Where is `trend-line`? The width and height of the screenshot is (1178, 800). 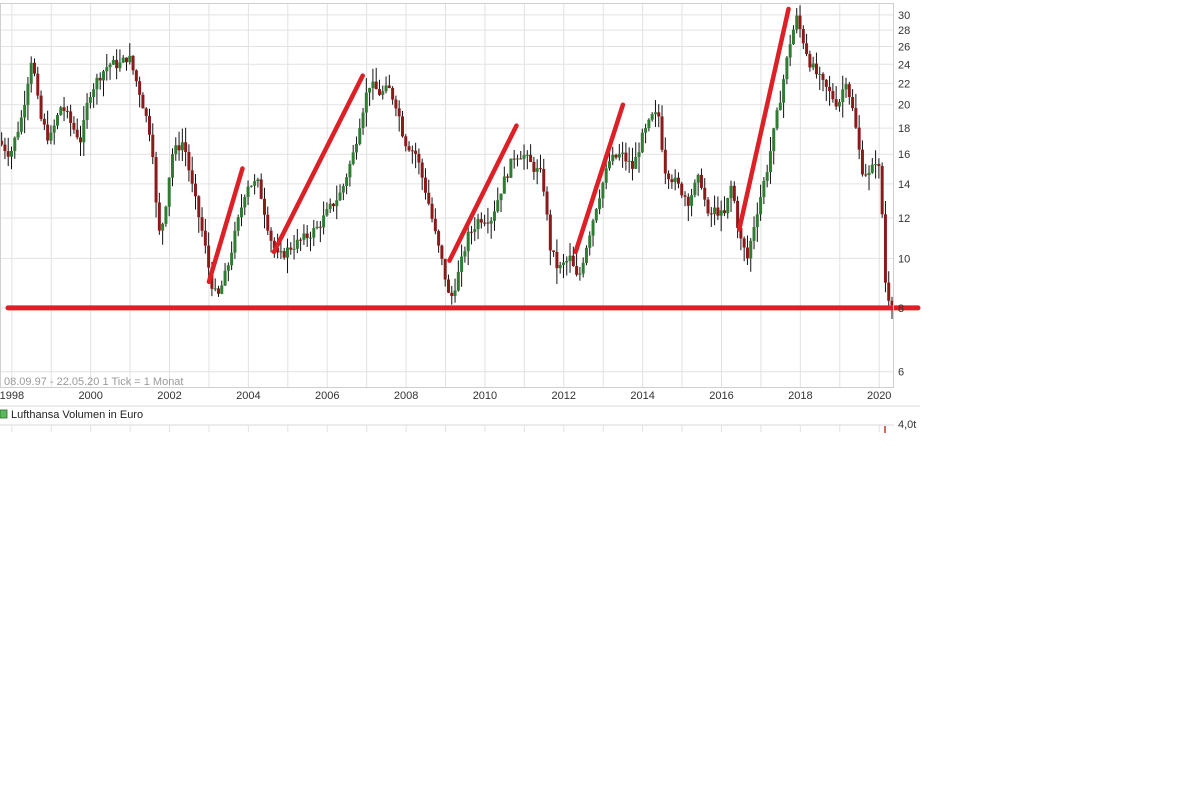
trend-line is located at coordinates (225, 225).